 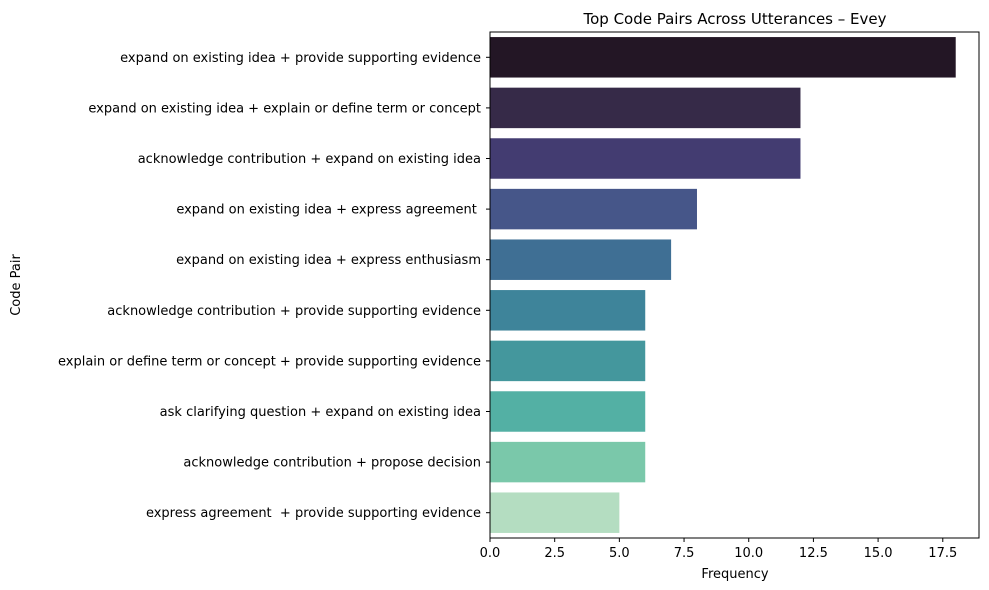 What do you see at coordinates (942, 553) in the screenshot?
I see `x-tick-label: 17.5` at bounding box center [942, 553].